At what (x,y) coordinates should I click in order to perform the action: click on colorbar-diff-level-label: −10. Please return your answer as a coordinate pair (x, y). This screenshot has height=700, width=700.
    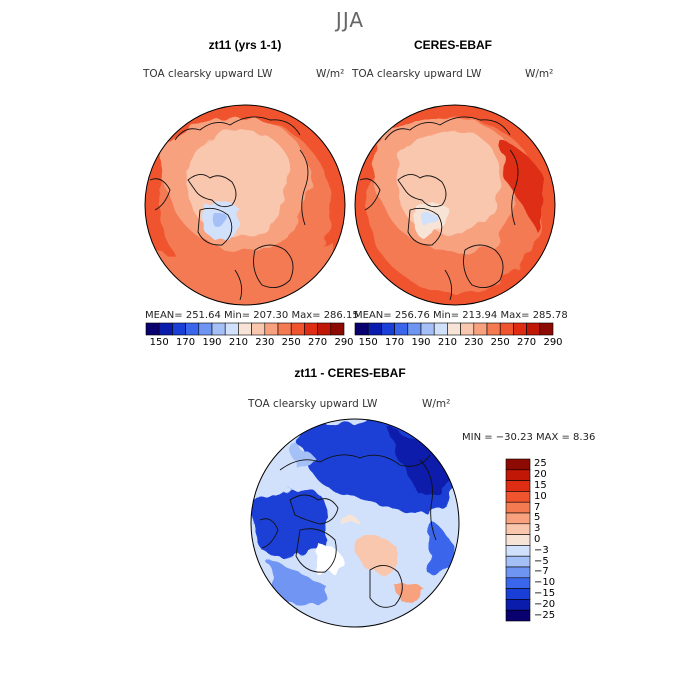
    Looking at the image, I should click on (545, 583).